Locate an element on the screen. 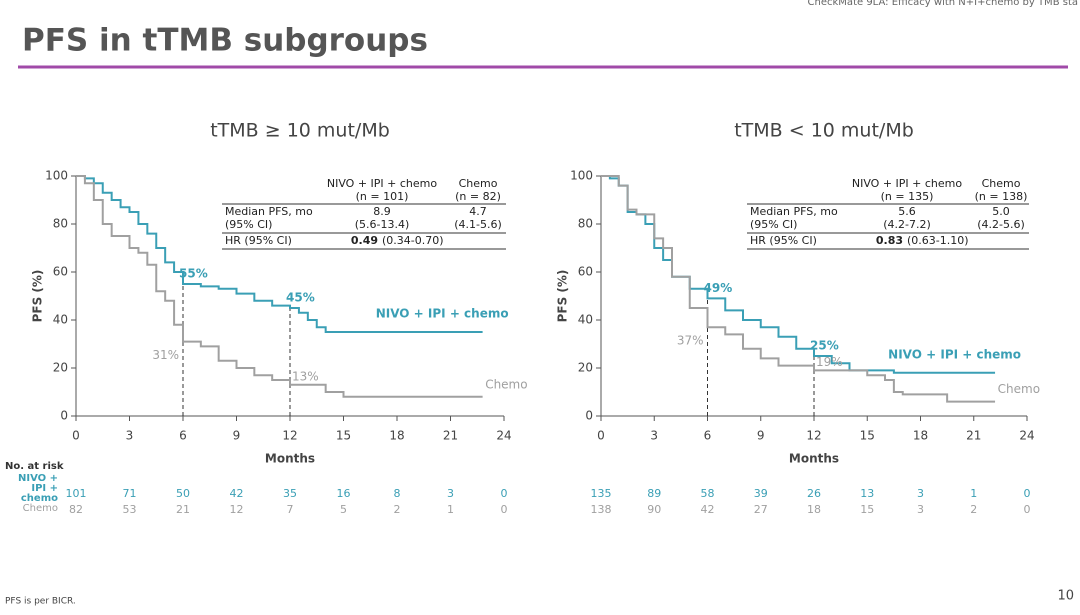 The height and width of the screenshot is (615, 1080). table-header: (n = 82) is located at coordinates (478, 196).